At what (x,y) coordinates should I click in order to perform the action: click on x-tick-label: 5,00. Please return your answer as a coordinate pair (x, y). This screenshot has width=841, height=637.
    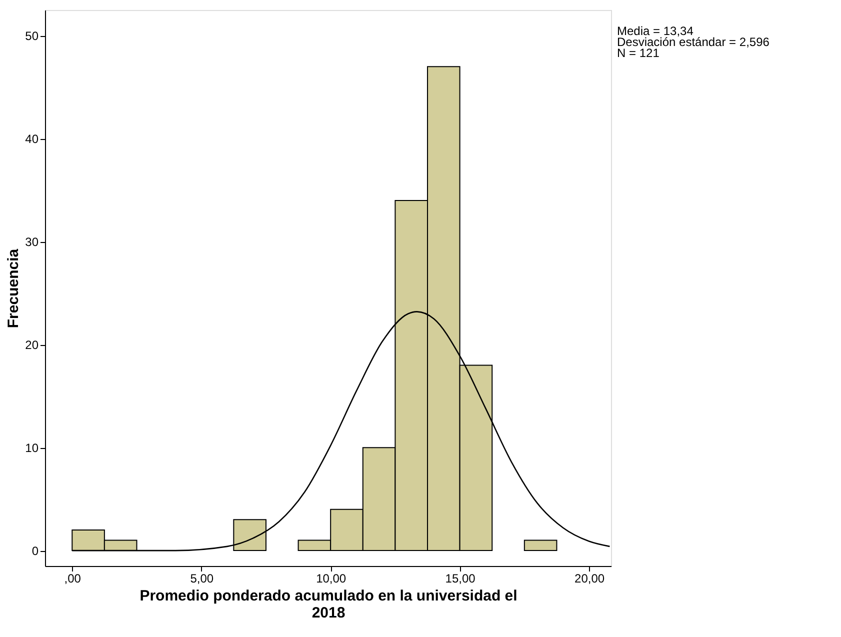
    Looking at the image, I should click on (202, 579).